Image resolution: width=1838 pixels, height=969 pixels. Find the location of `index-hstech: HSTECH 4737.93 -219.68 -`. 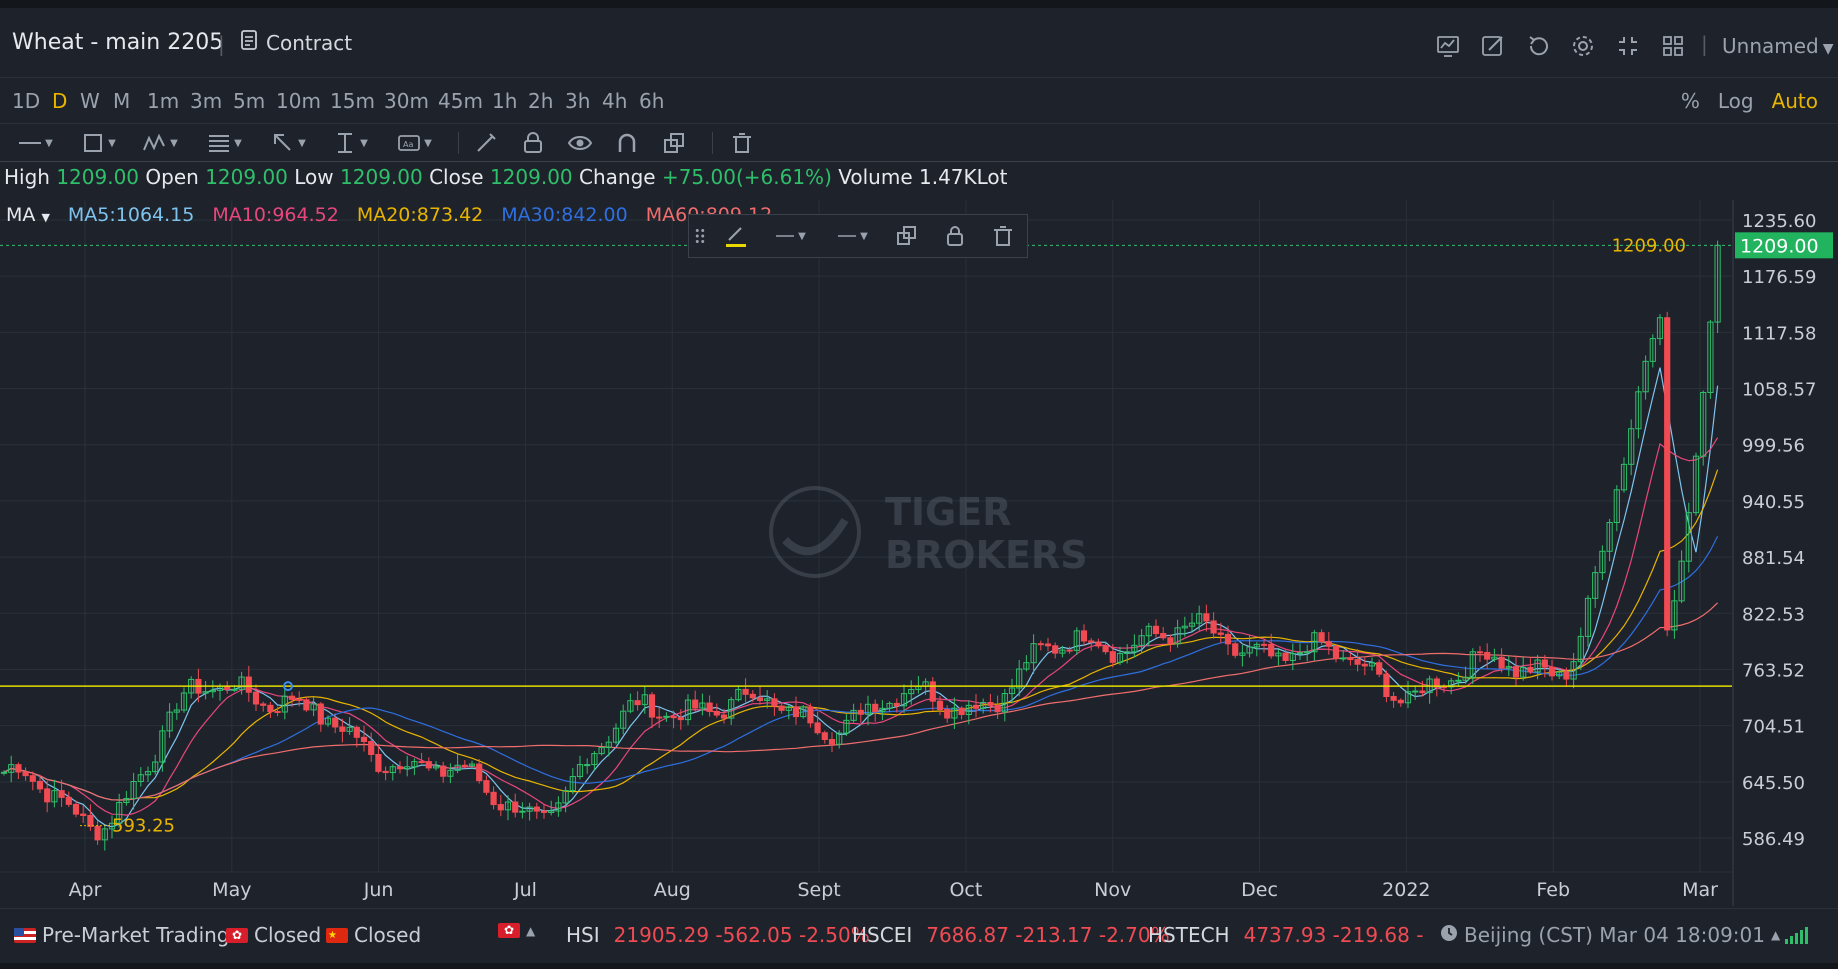

index-hstech: HSTECH 4737.93 -219.68 - is located at coordinates (1285, 935).